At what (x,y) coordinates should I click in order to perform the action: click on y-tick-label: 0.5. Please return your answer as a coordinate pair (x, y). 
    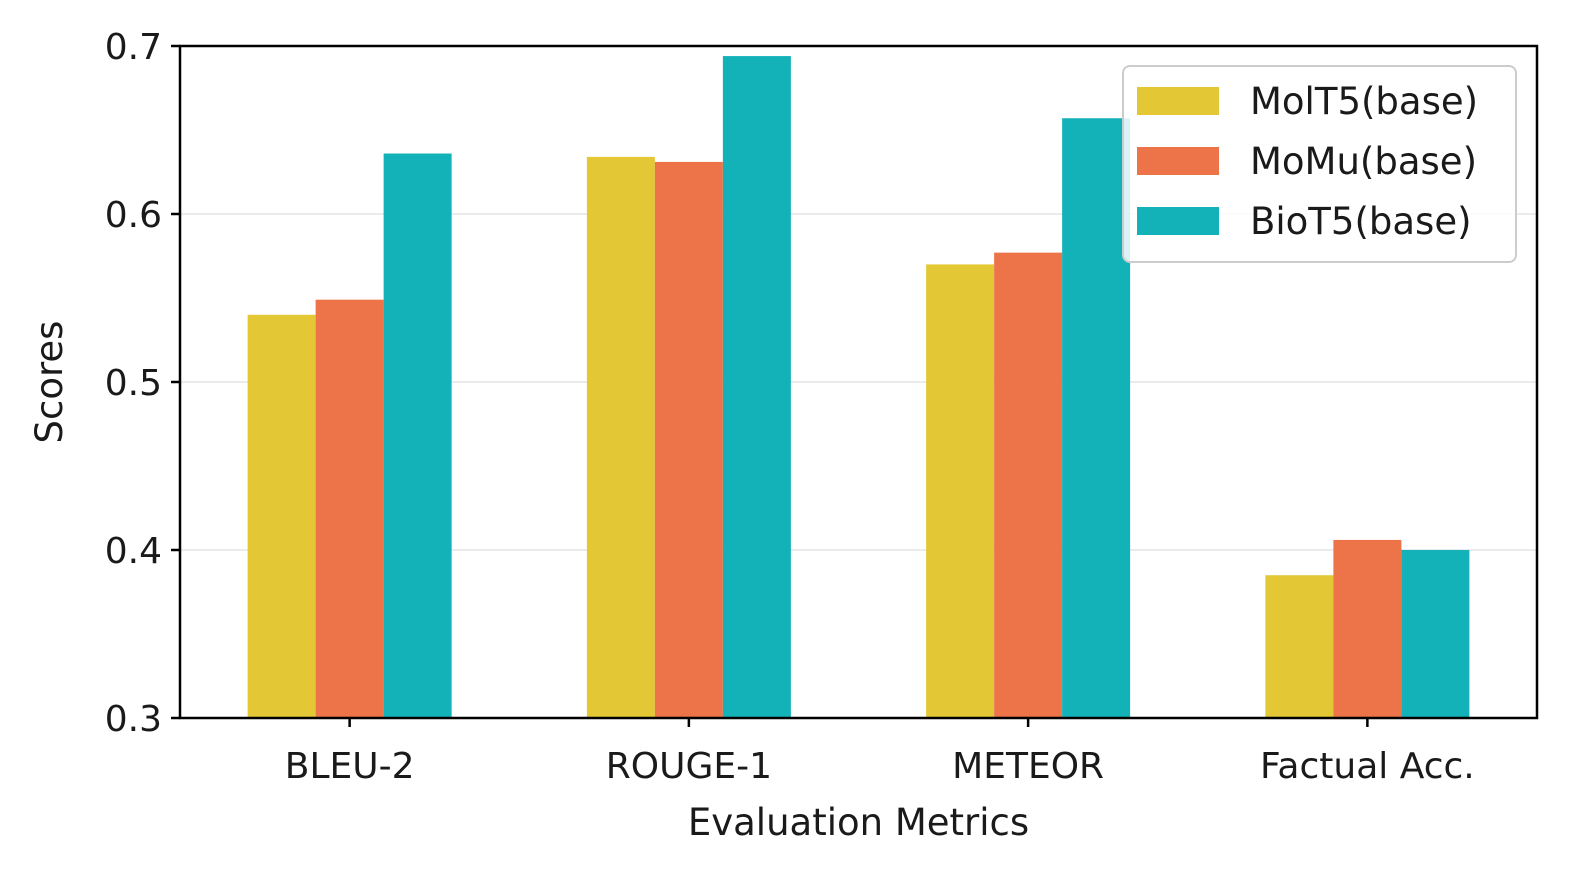
    Looking at the image, I should click on (133, 383).